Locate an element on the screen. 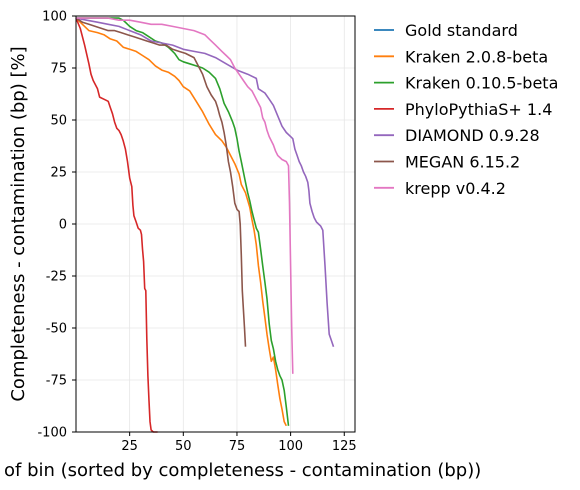 The height and width of the screenshot is (490, 580). legend-entry-label: Gold standard is located at coordinates (461, 30).